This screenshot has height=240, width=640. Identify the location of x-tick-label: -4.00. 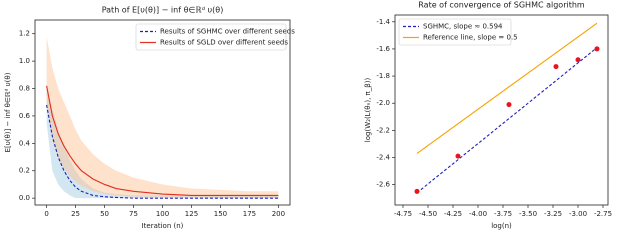
(478, 214).